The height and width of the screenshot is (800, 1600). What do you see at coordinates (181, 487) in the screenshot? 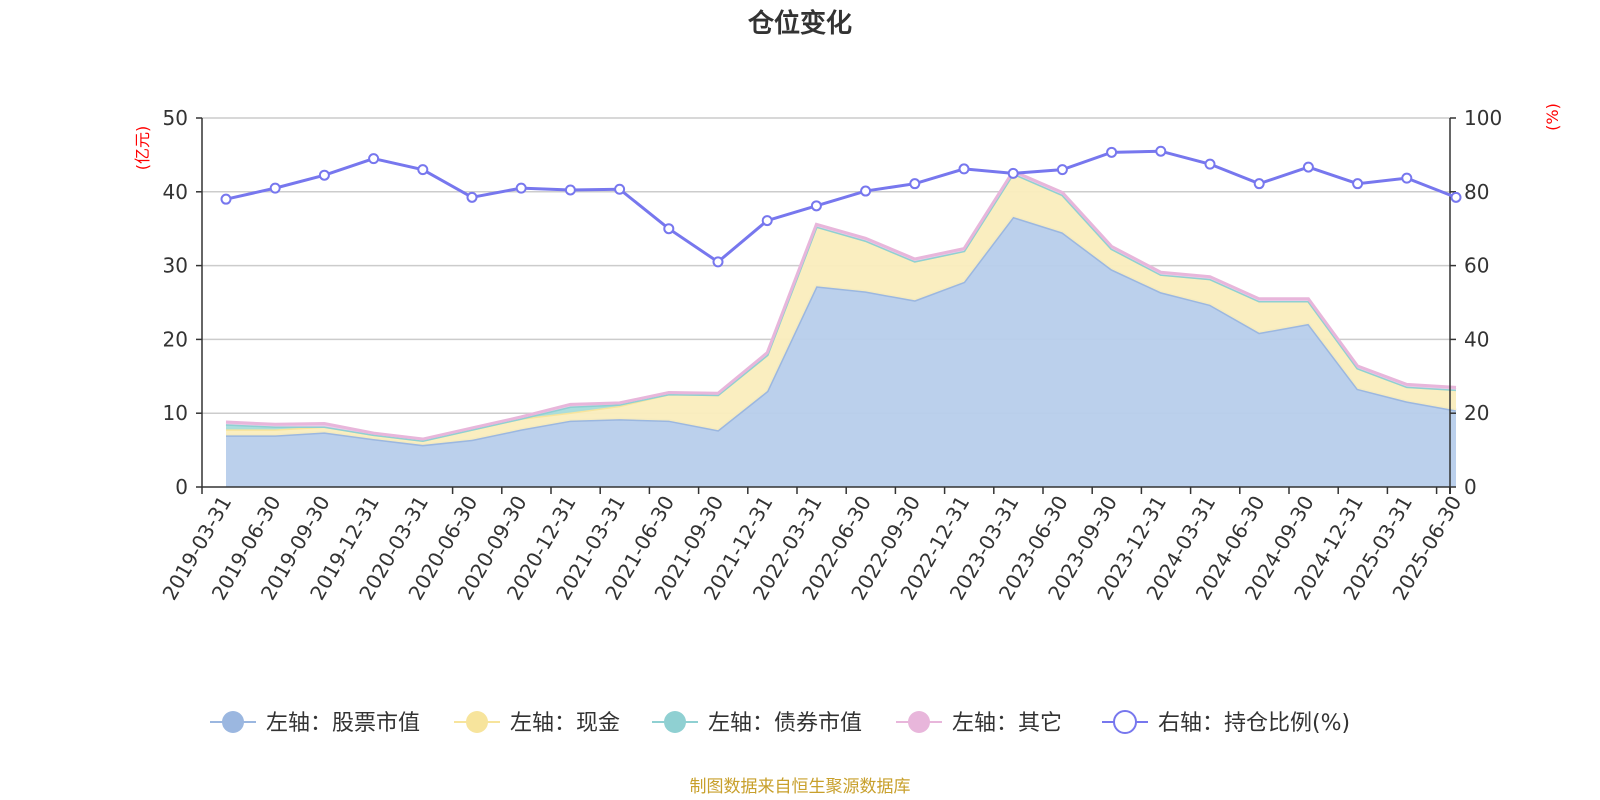
I see `left-tick-label: 0` at bounding box center [181, 487].